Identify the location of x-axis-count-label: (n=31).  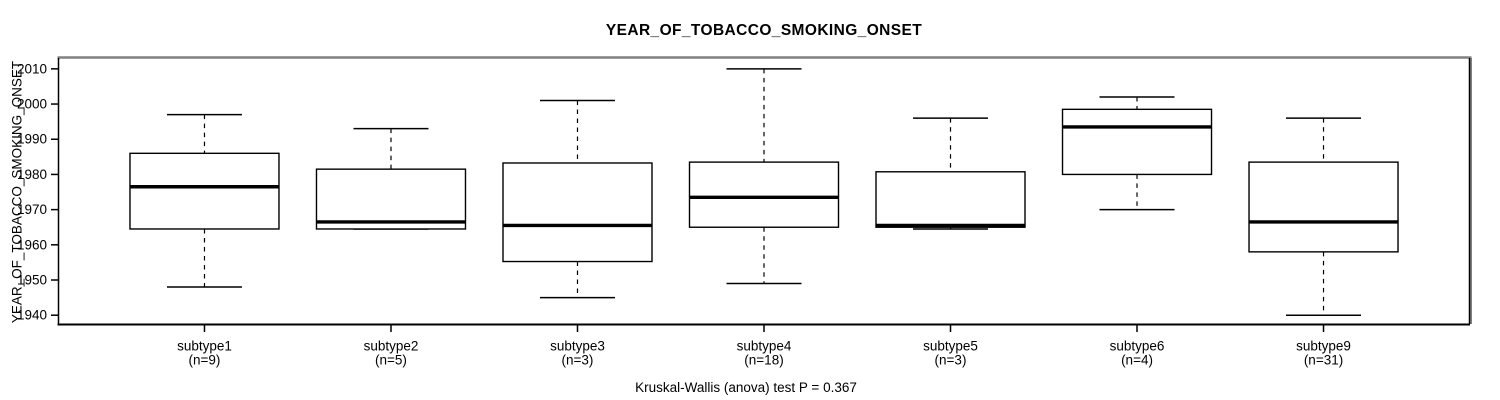
(1323, 360).